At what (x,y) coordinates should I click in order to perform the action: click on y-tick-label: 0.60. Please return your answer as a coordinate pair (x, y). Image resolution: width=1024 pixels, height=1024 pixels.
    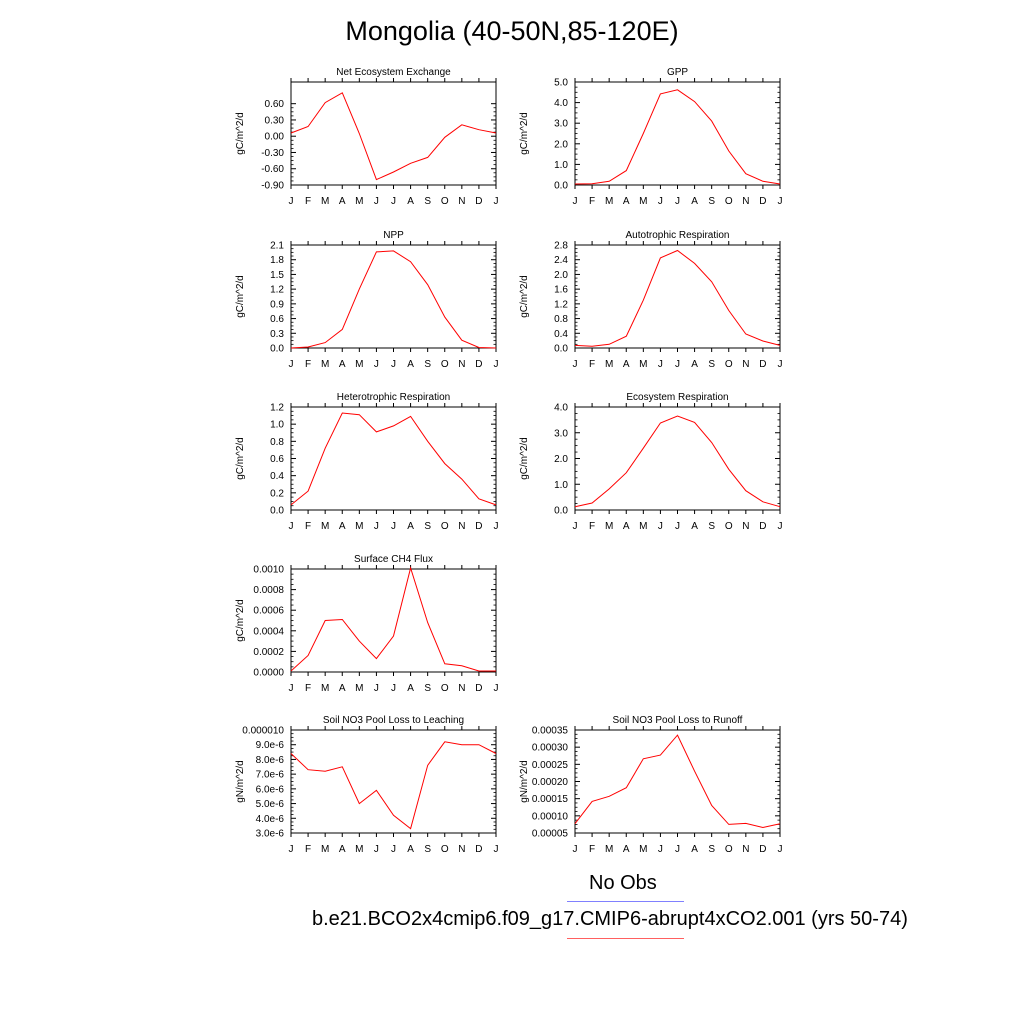
    Looking at the image, I should click on (275, 104).